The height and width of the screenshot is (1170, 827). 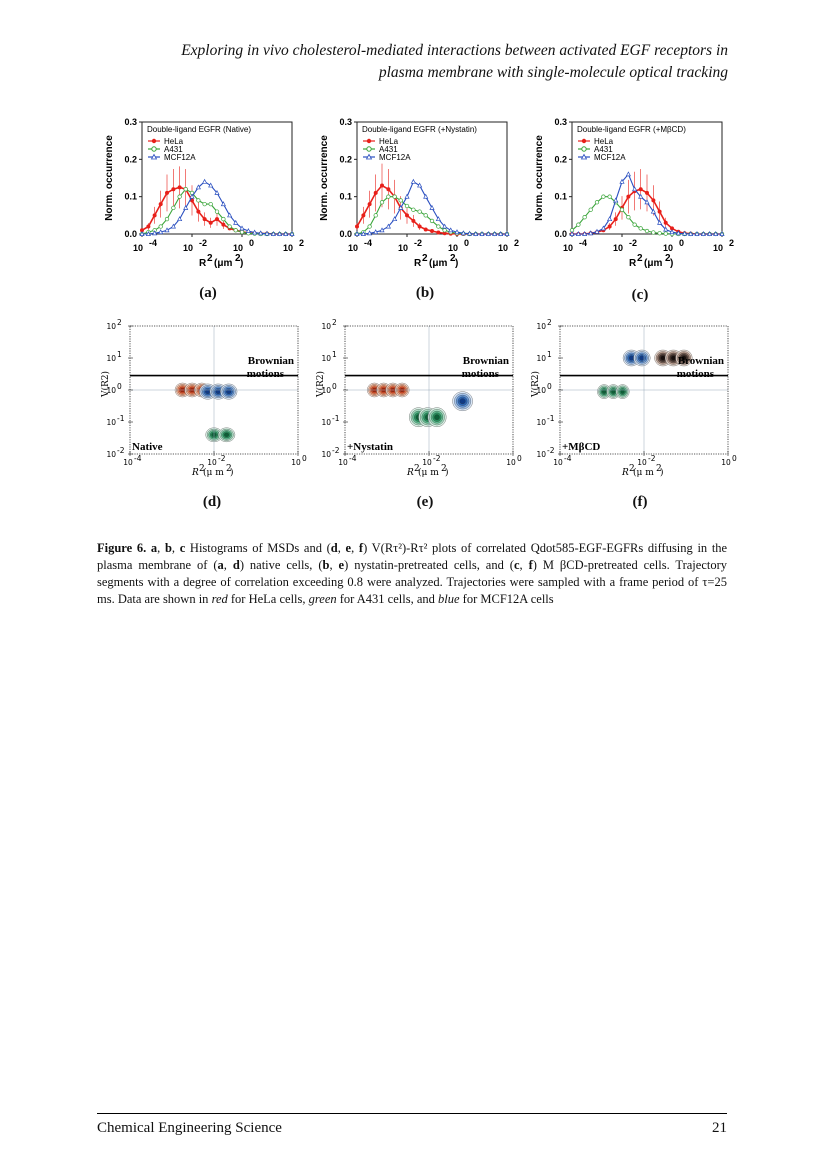 I want to click on caption-text-8: for MCF12A cells, so click(x=508, y=599).